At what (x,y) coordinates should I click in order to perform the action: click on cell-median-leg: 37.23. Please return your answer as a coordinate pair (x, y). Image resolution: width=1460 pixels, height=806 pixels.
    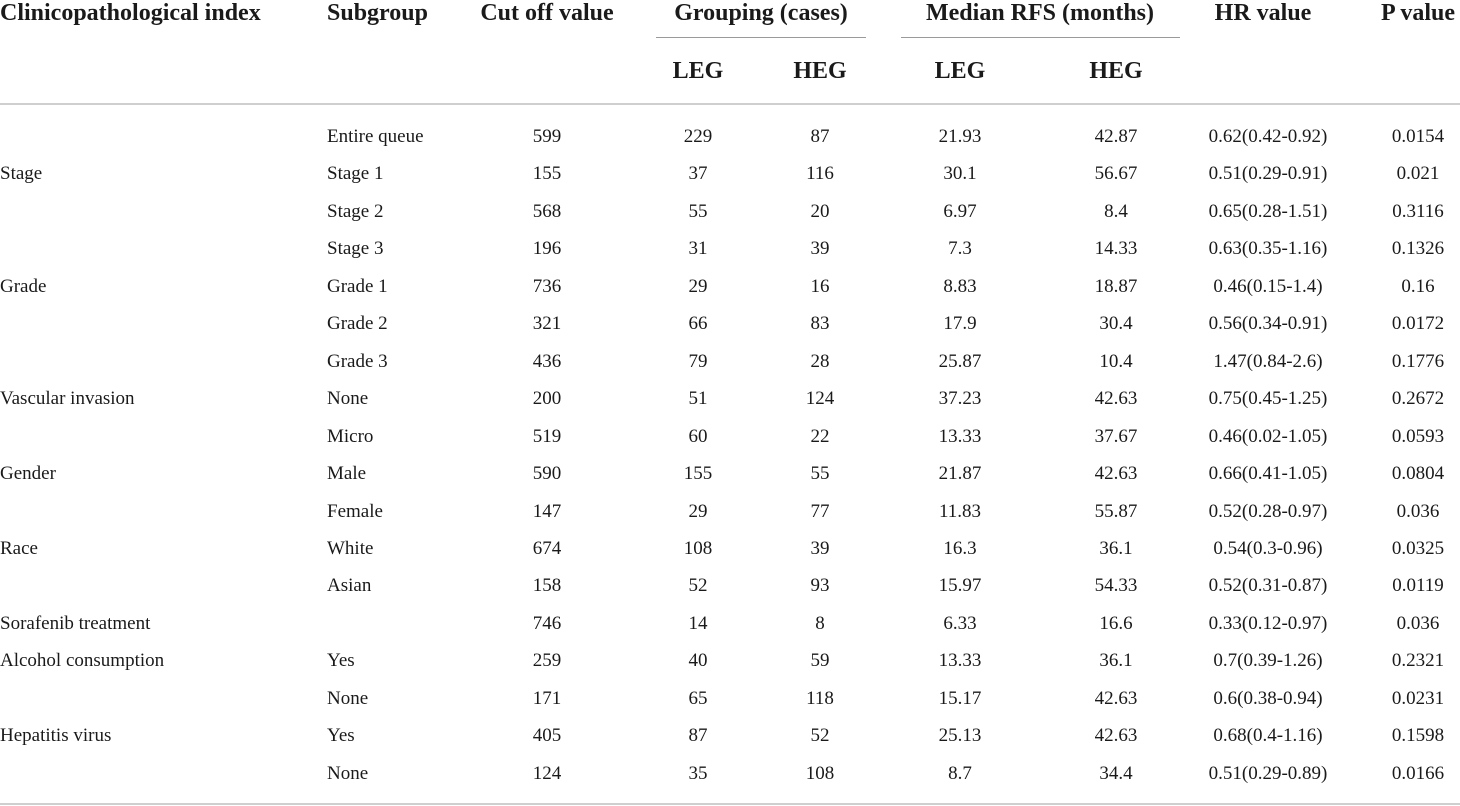
    Looking at the image, I should click on (960, 399).